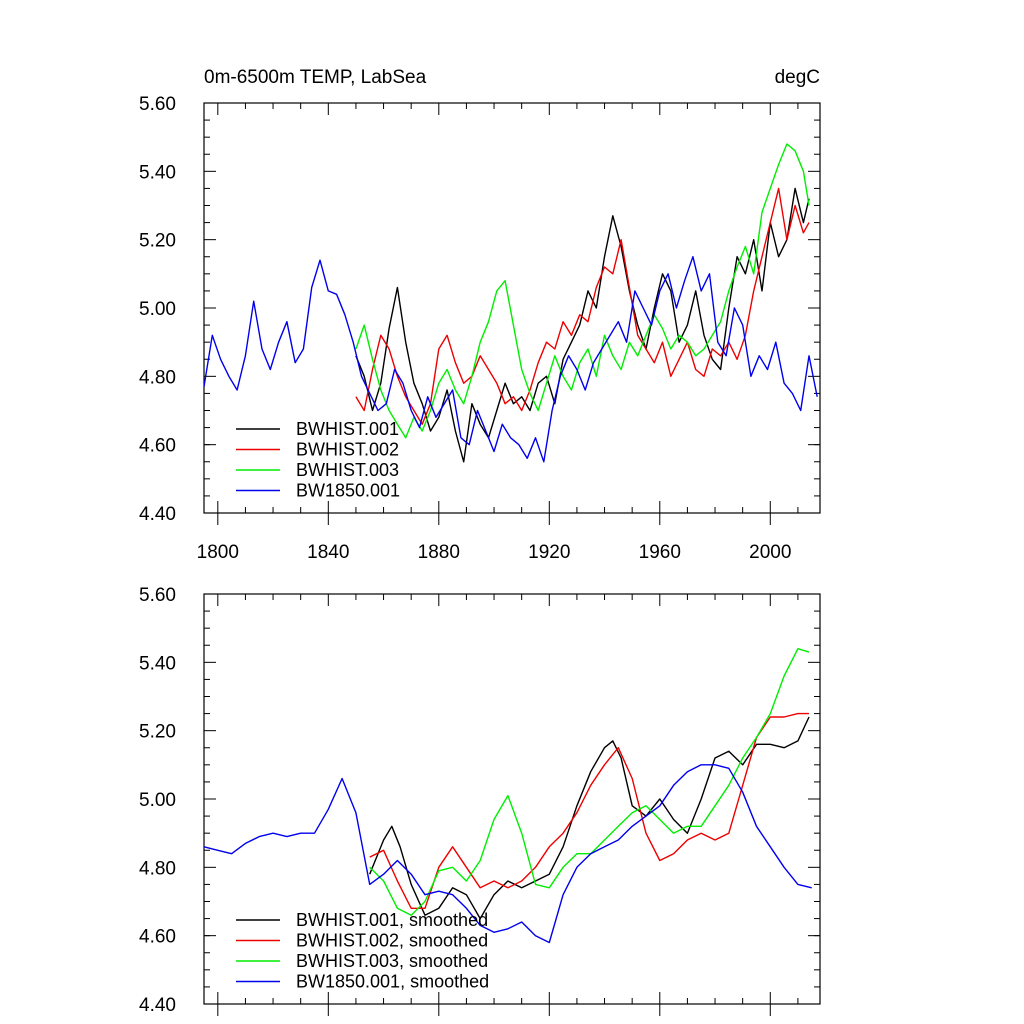  I want to click on x-tick-label: 1800, so click(218, 552).